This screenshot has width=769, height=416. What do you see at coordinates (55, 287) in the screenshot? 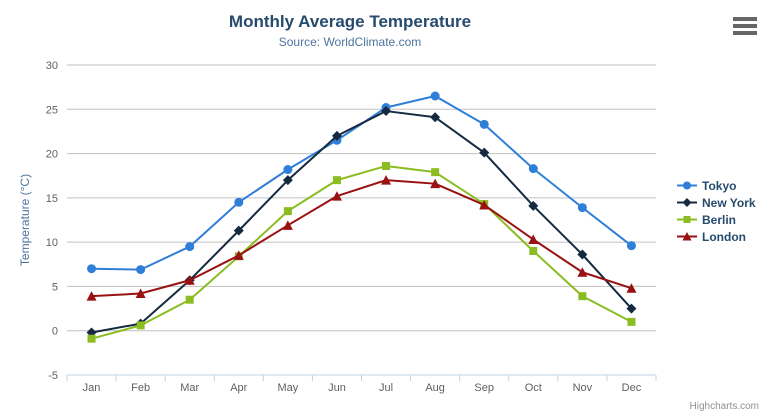
I see `y-tick-label: 5` at bounding box center [55, 287].